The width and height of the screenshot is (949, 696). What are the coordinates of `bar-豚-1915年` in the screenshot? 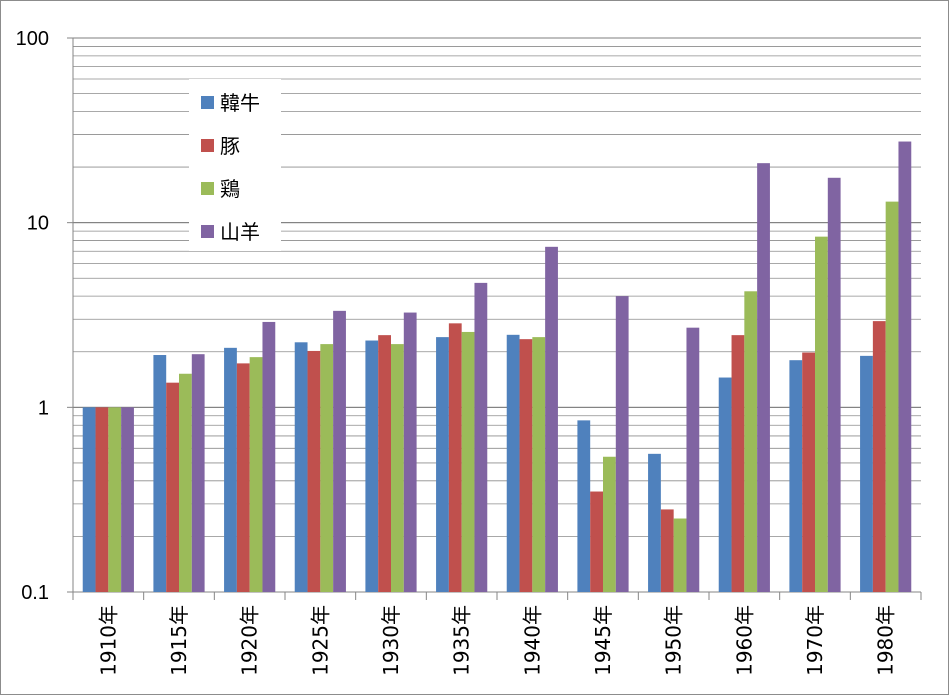 It's located at (172, 487).